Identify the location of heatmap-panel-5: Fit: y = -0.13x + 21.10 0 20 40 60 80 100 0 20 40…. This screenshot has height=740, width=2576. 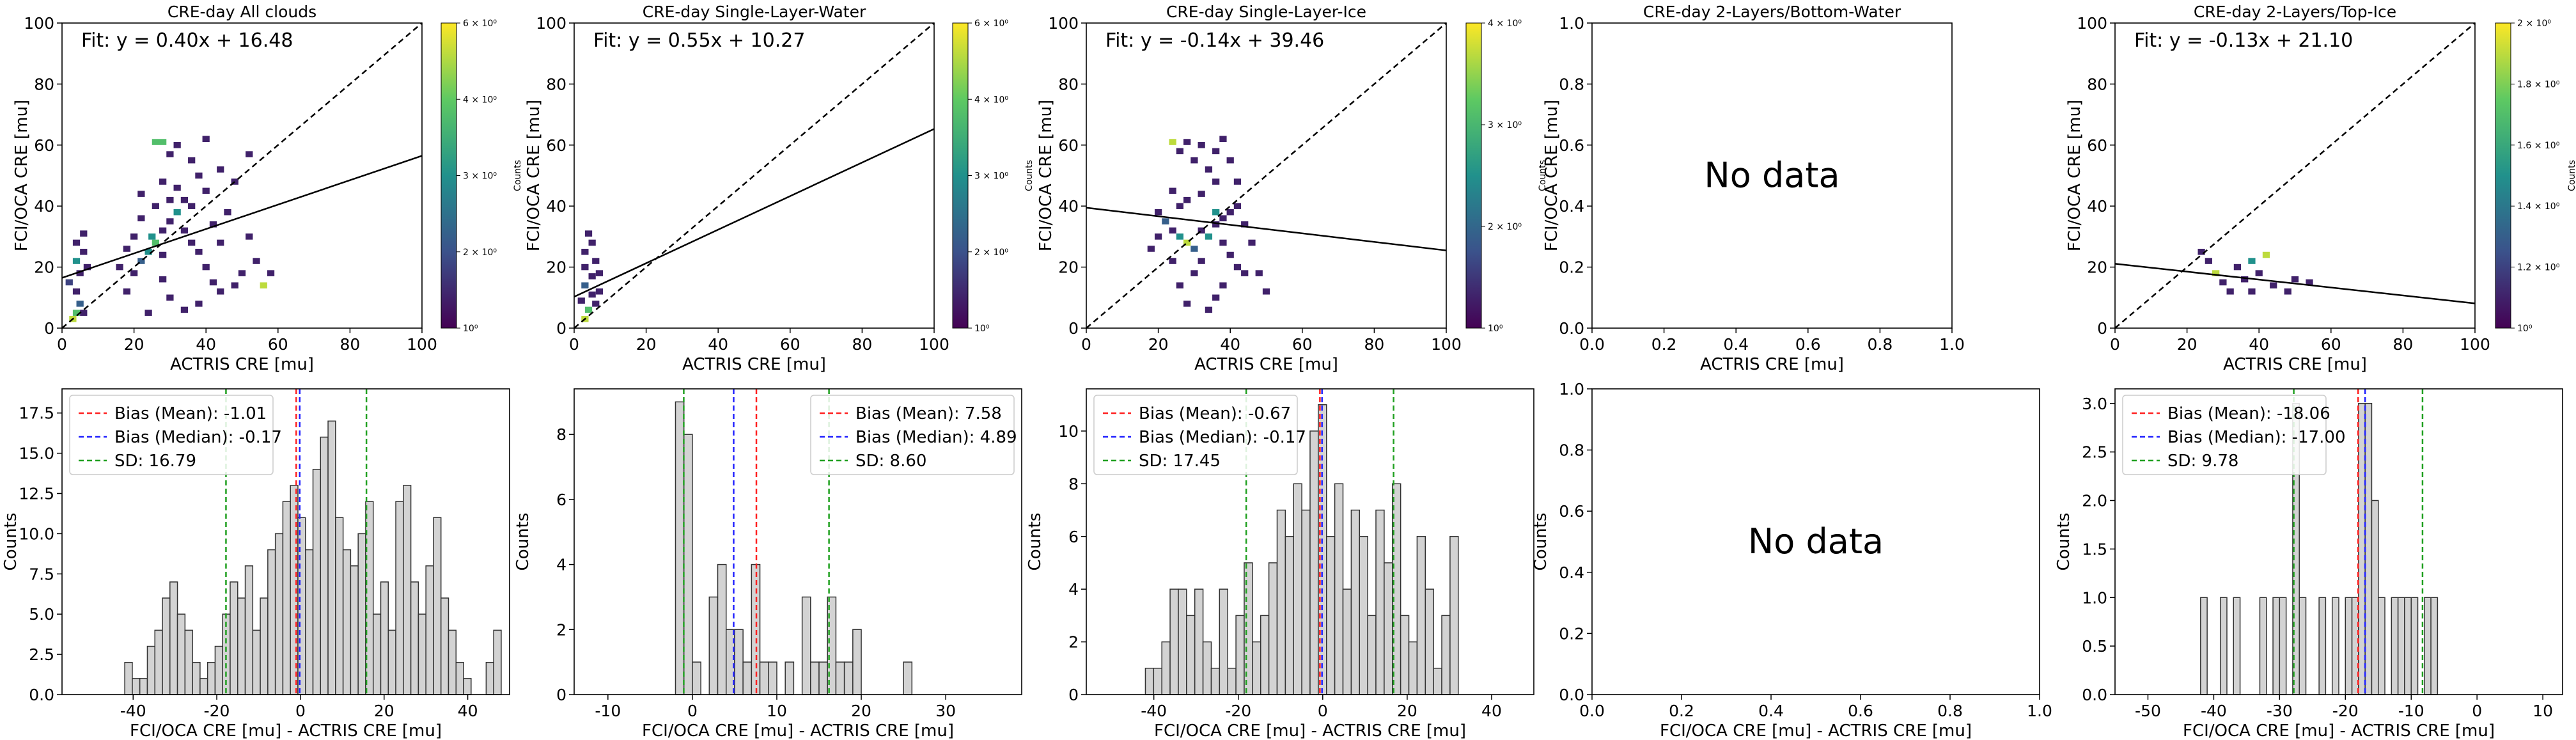
(2320, 188).